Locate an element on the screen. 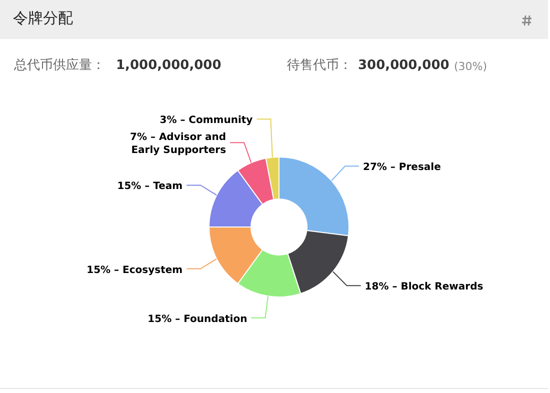 This screenshot has width=550, height=393. text: (30%) is located at coordinates (471, 67).